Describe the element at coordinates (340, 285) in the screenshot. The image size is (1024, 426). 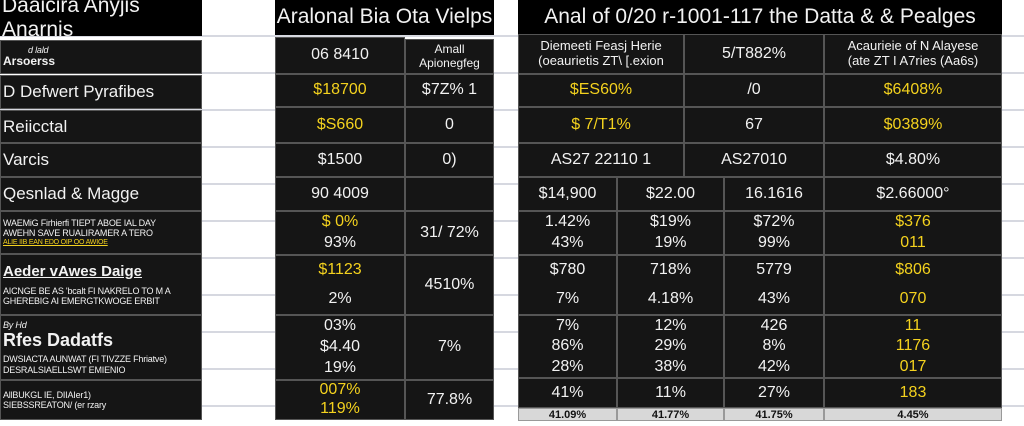
I see `table-cell: $1123 2%` at that location.